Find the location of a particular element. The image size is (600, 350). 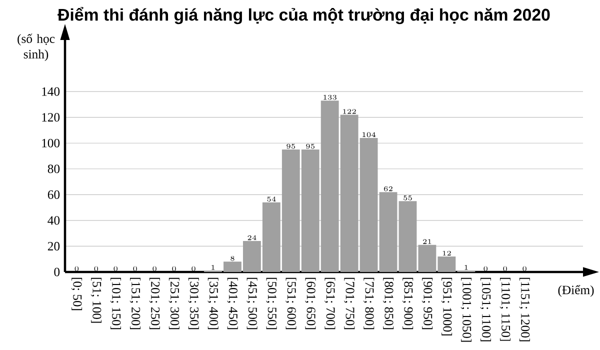

y-tick-label: 140 is located at coordinates (51, 91).